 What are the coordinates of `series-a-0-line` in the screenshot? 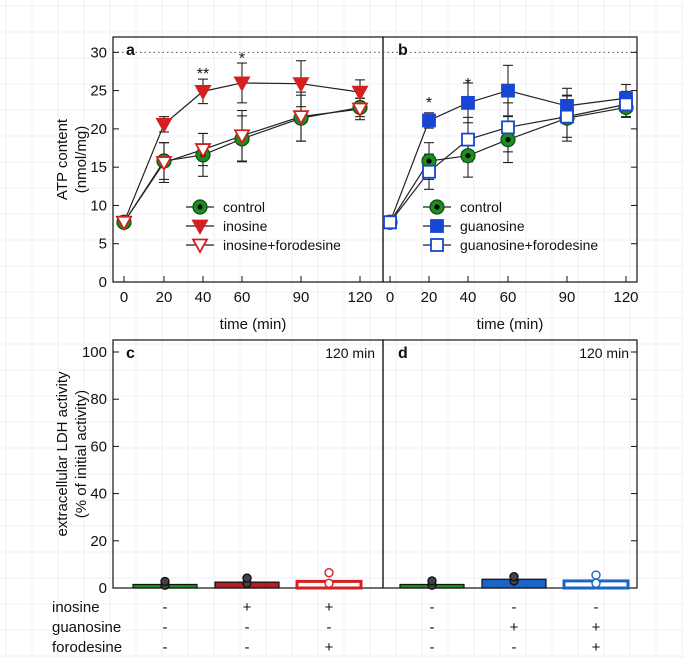 It's located at (242, 164).